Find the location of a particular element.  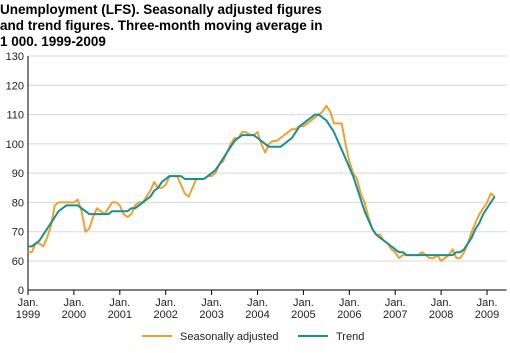

y-tick-label: 70 is located at coordinates (18, 233).